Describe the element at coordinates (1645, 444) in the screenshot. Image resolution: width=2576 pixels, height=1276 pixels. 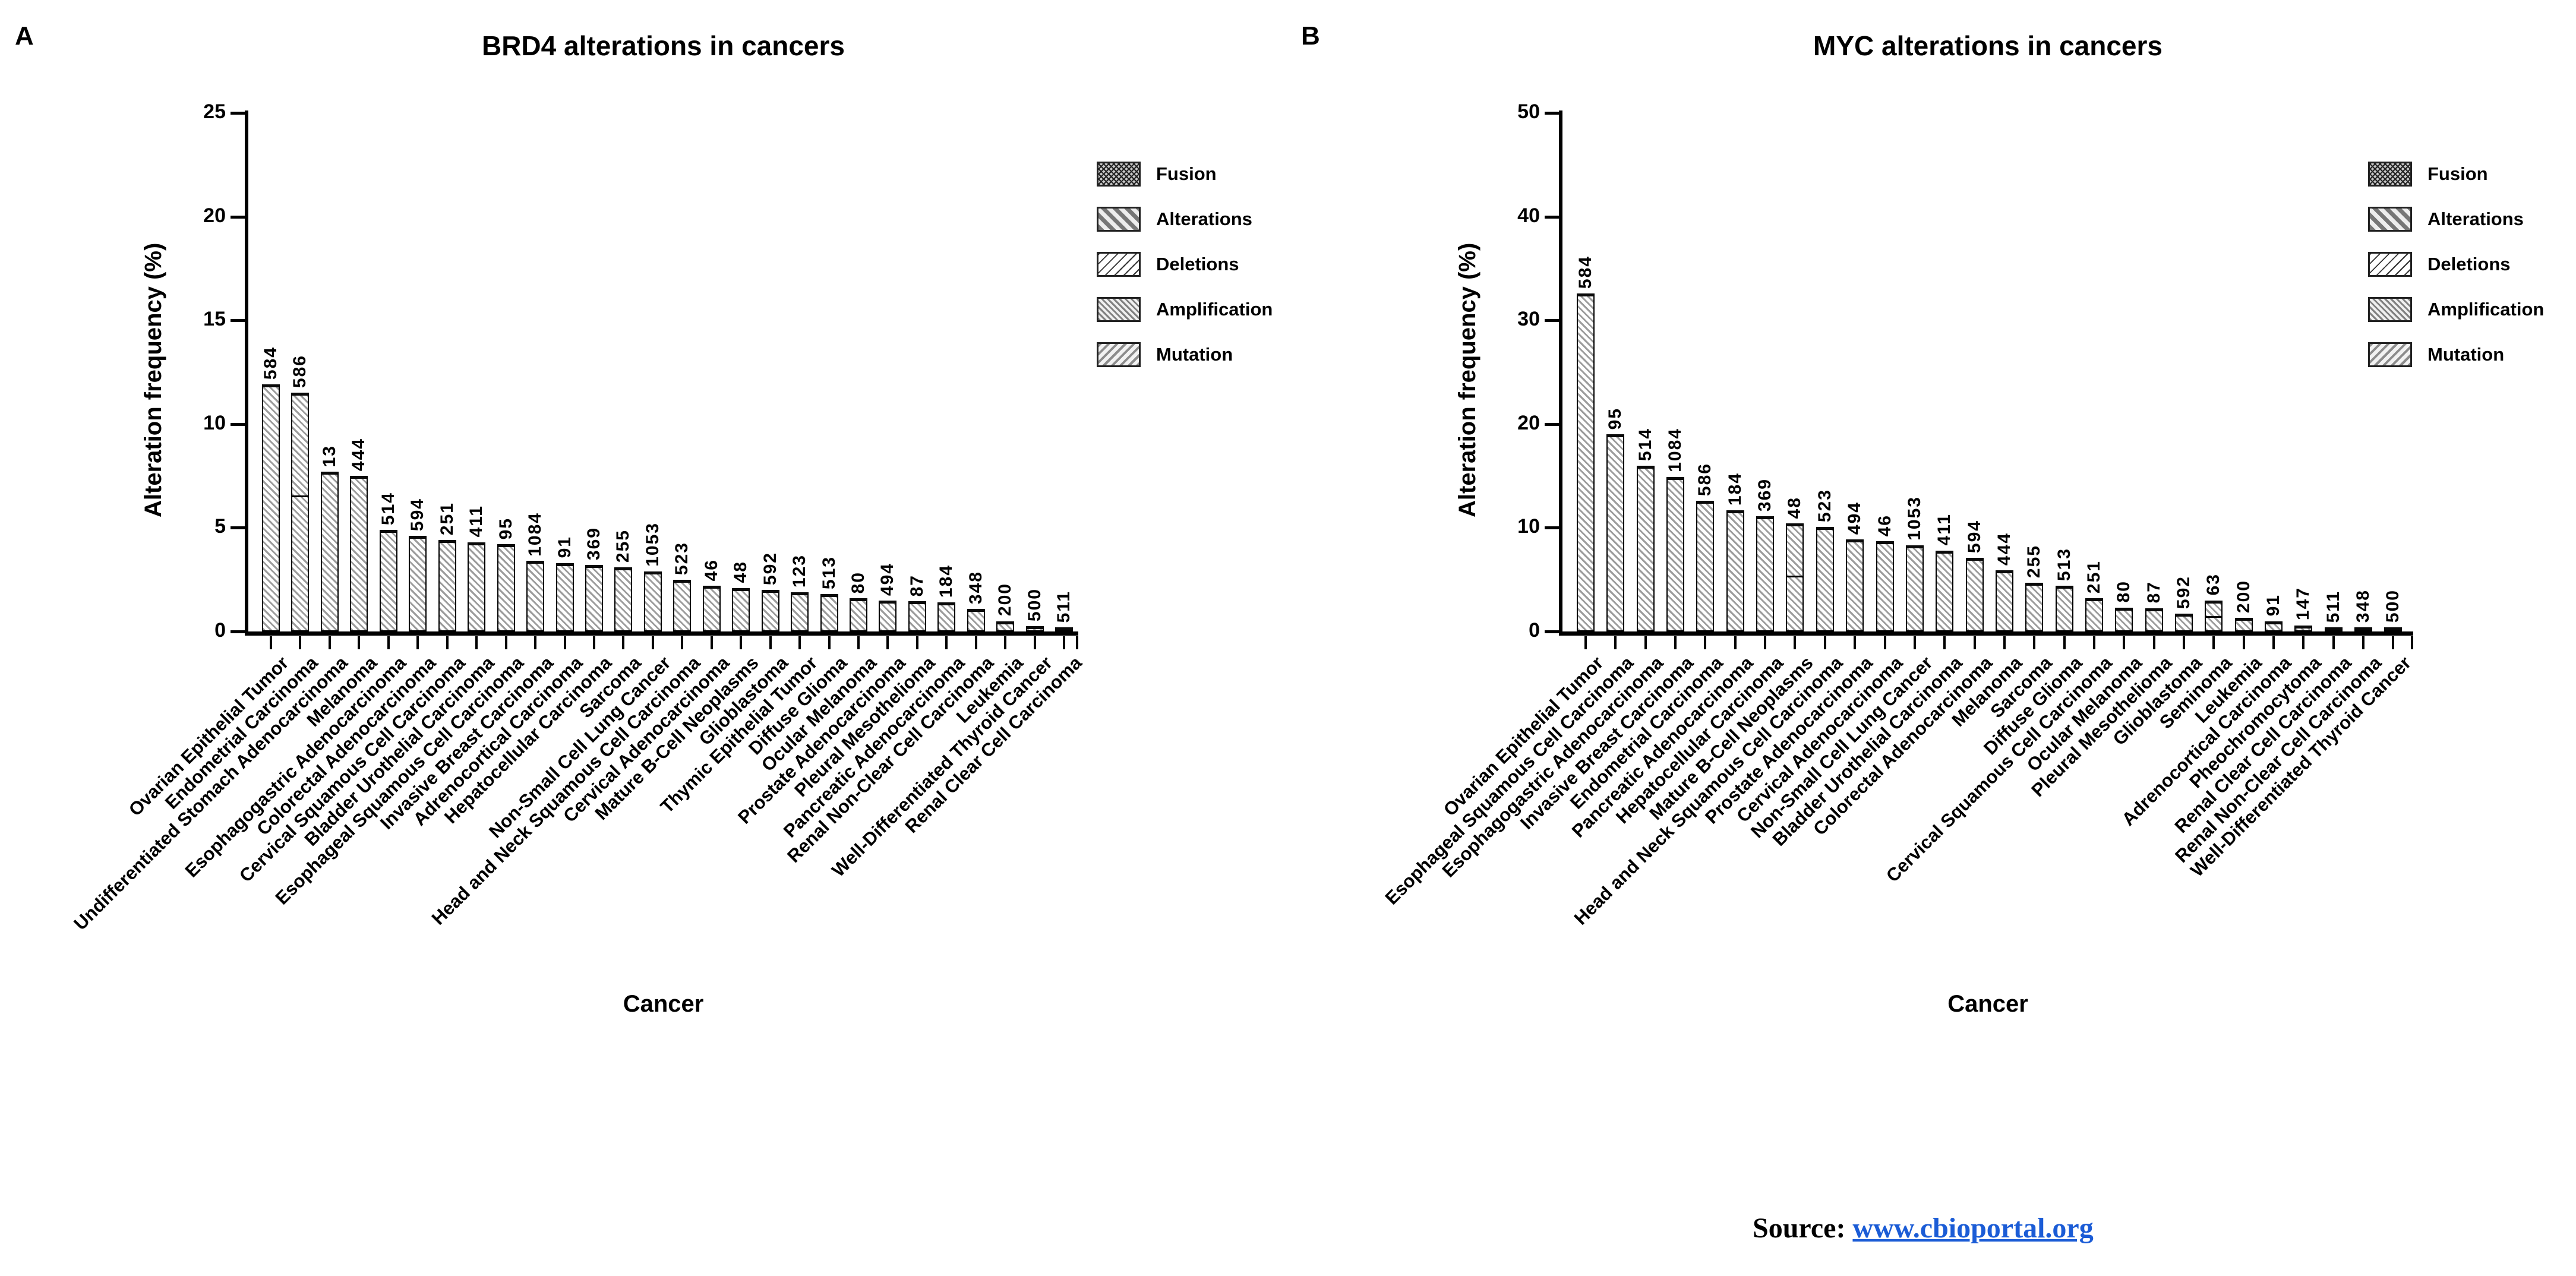
I see `bar-sample-count-label: 514` at that location.